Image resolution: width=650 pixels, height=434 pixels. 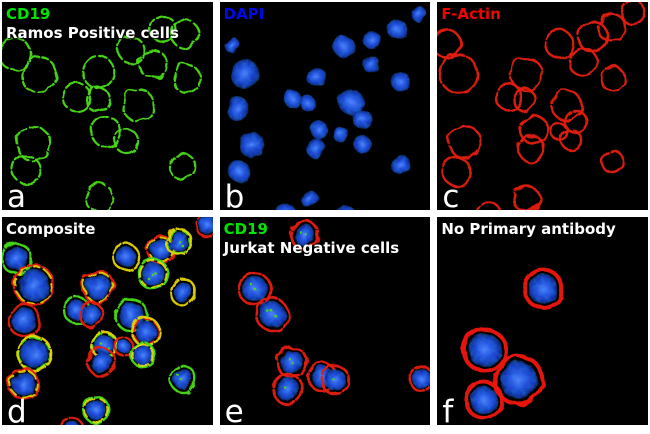 I want to click on panel-label: No Primary antibody, so click(x=528, y=229).